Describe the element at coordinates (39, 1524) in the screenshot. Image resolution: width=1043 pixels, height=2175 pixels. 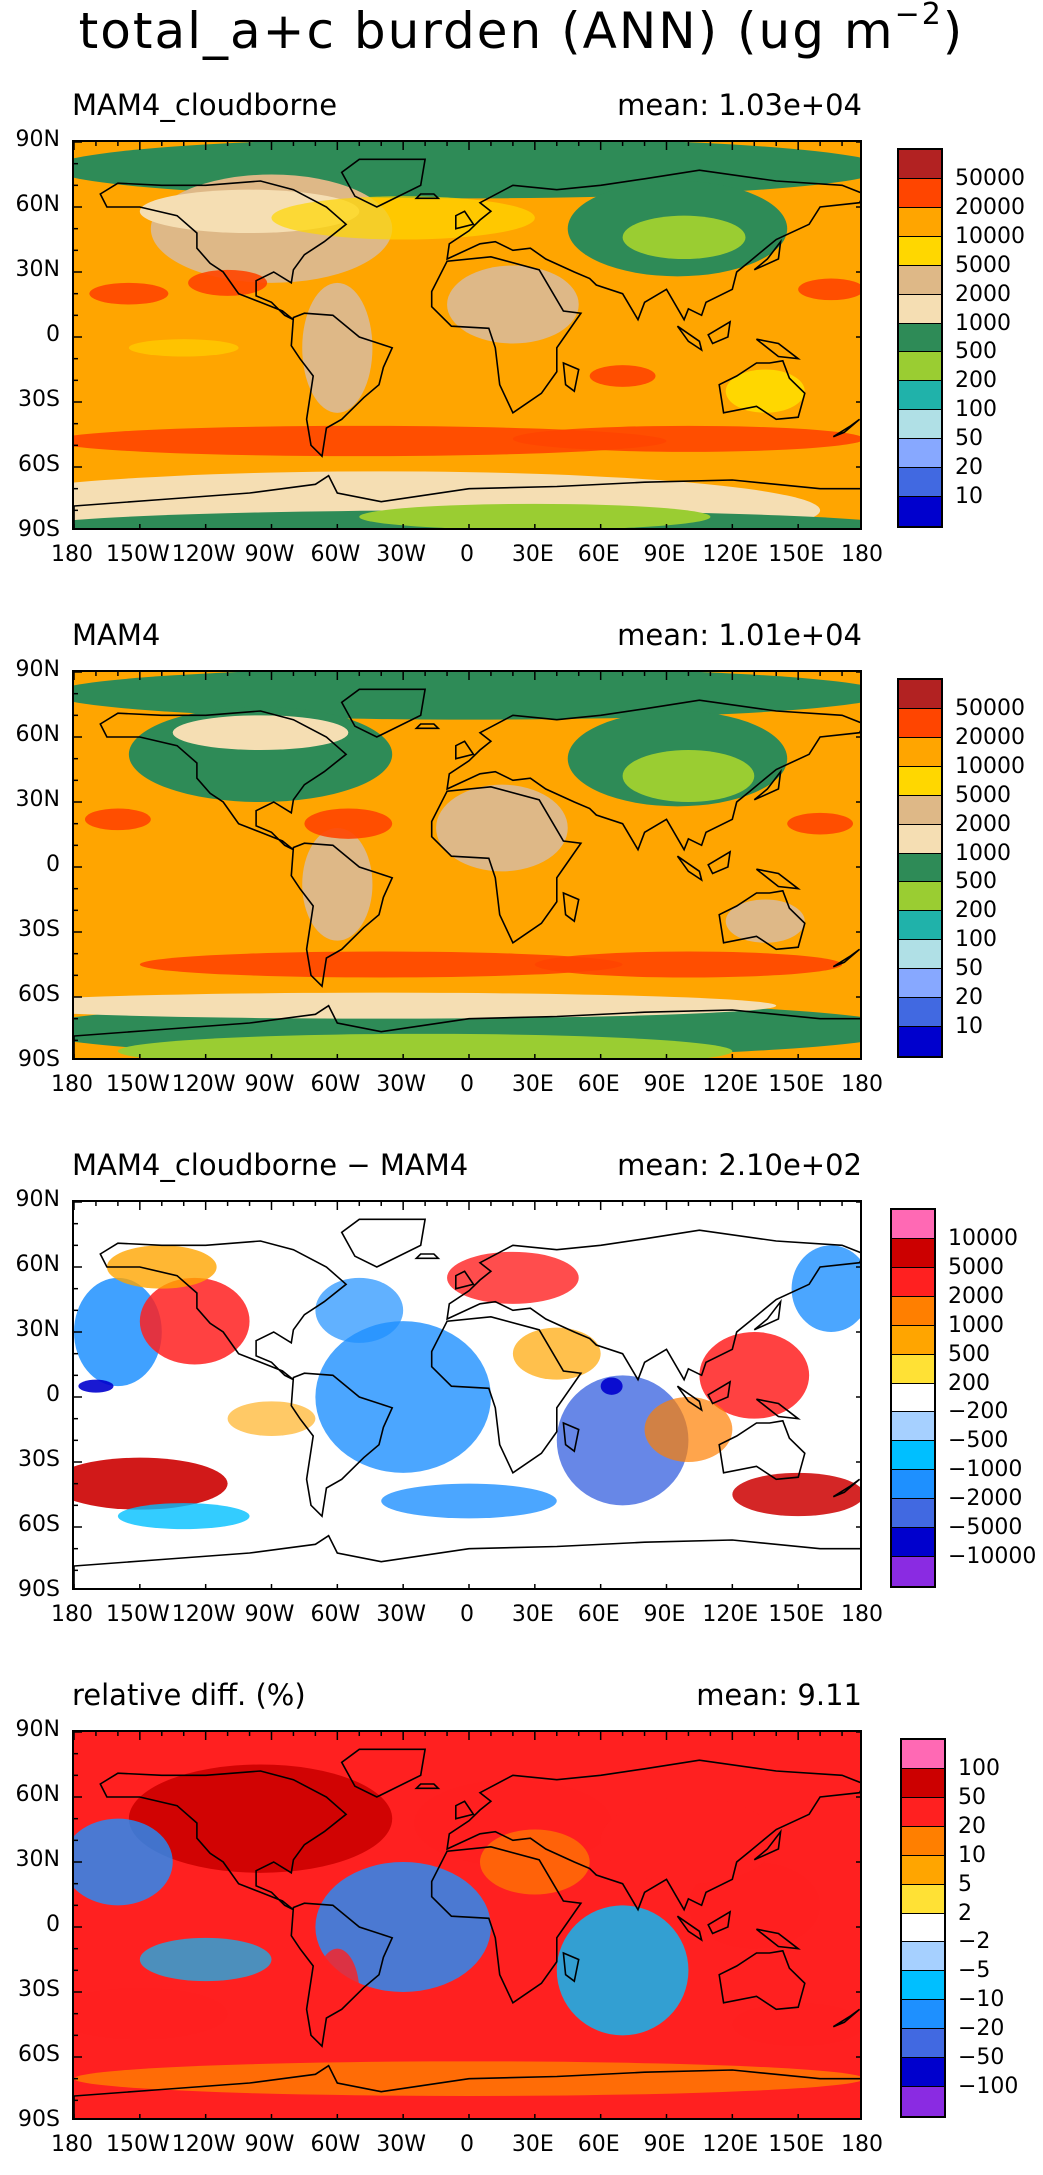
I see `lat-tick-label: 60S` at that location.